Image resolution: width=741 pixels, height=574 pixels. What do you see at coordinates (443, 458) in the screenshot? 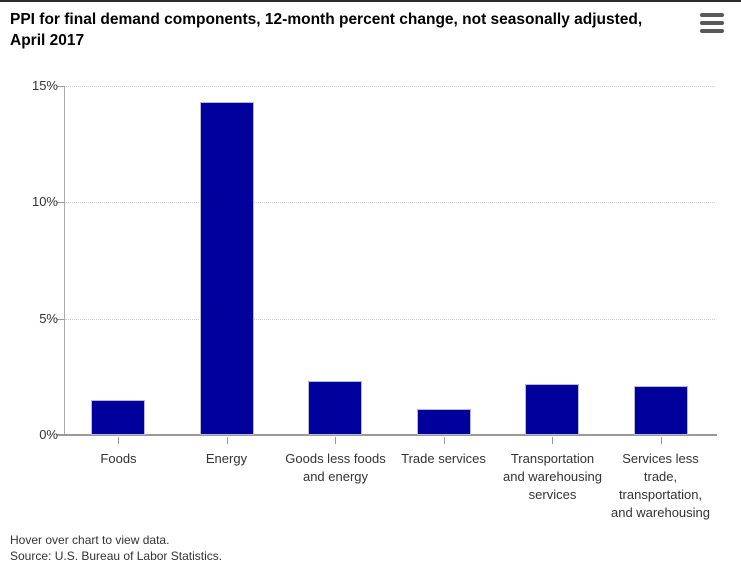
I see `x-axis-category-label: Trade services` at bounding box center [443, 458].